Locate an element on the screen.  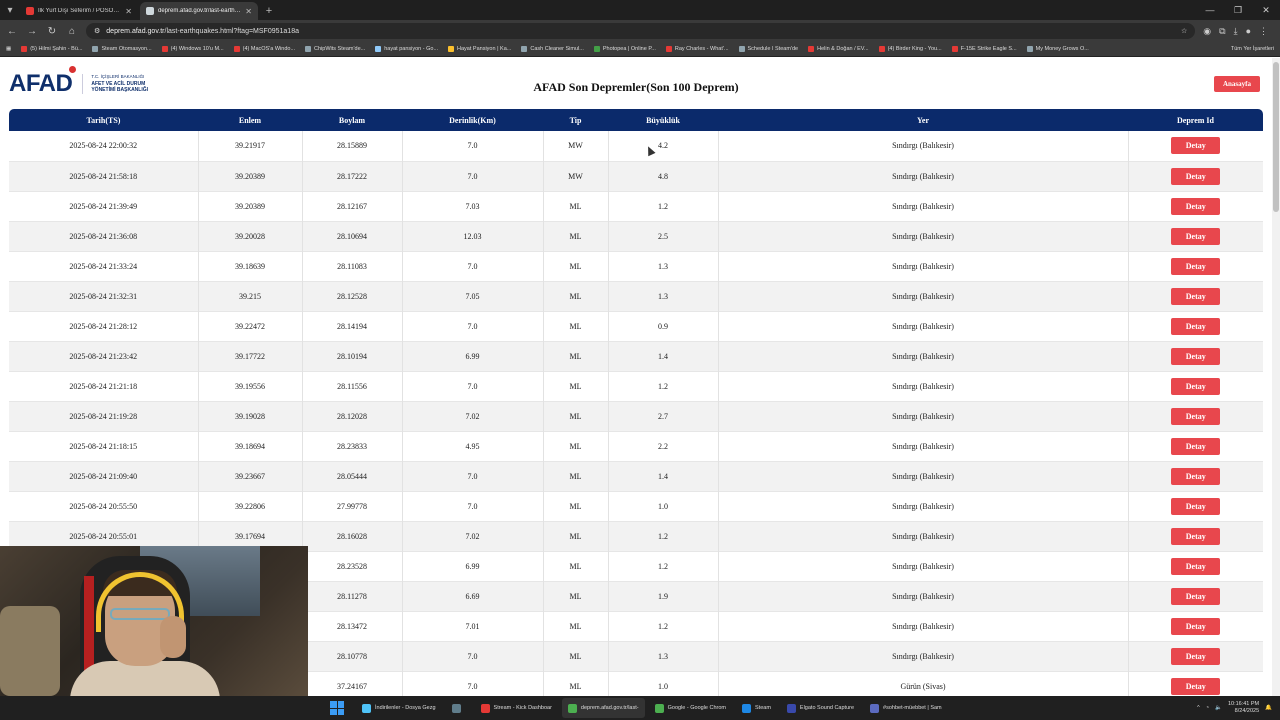
url-path: /last-earthquakes.html?ftag=MSF0951a18a is located at coordinates (231, 31).